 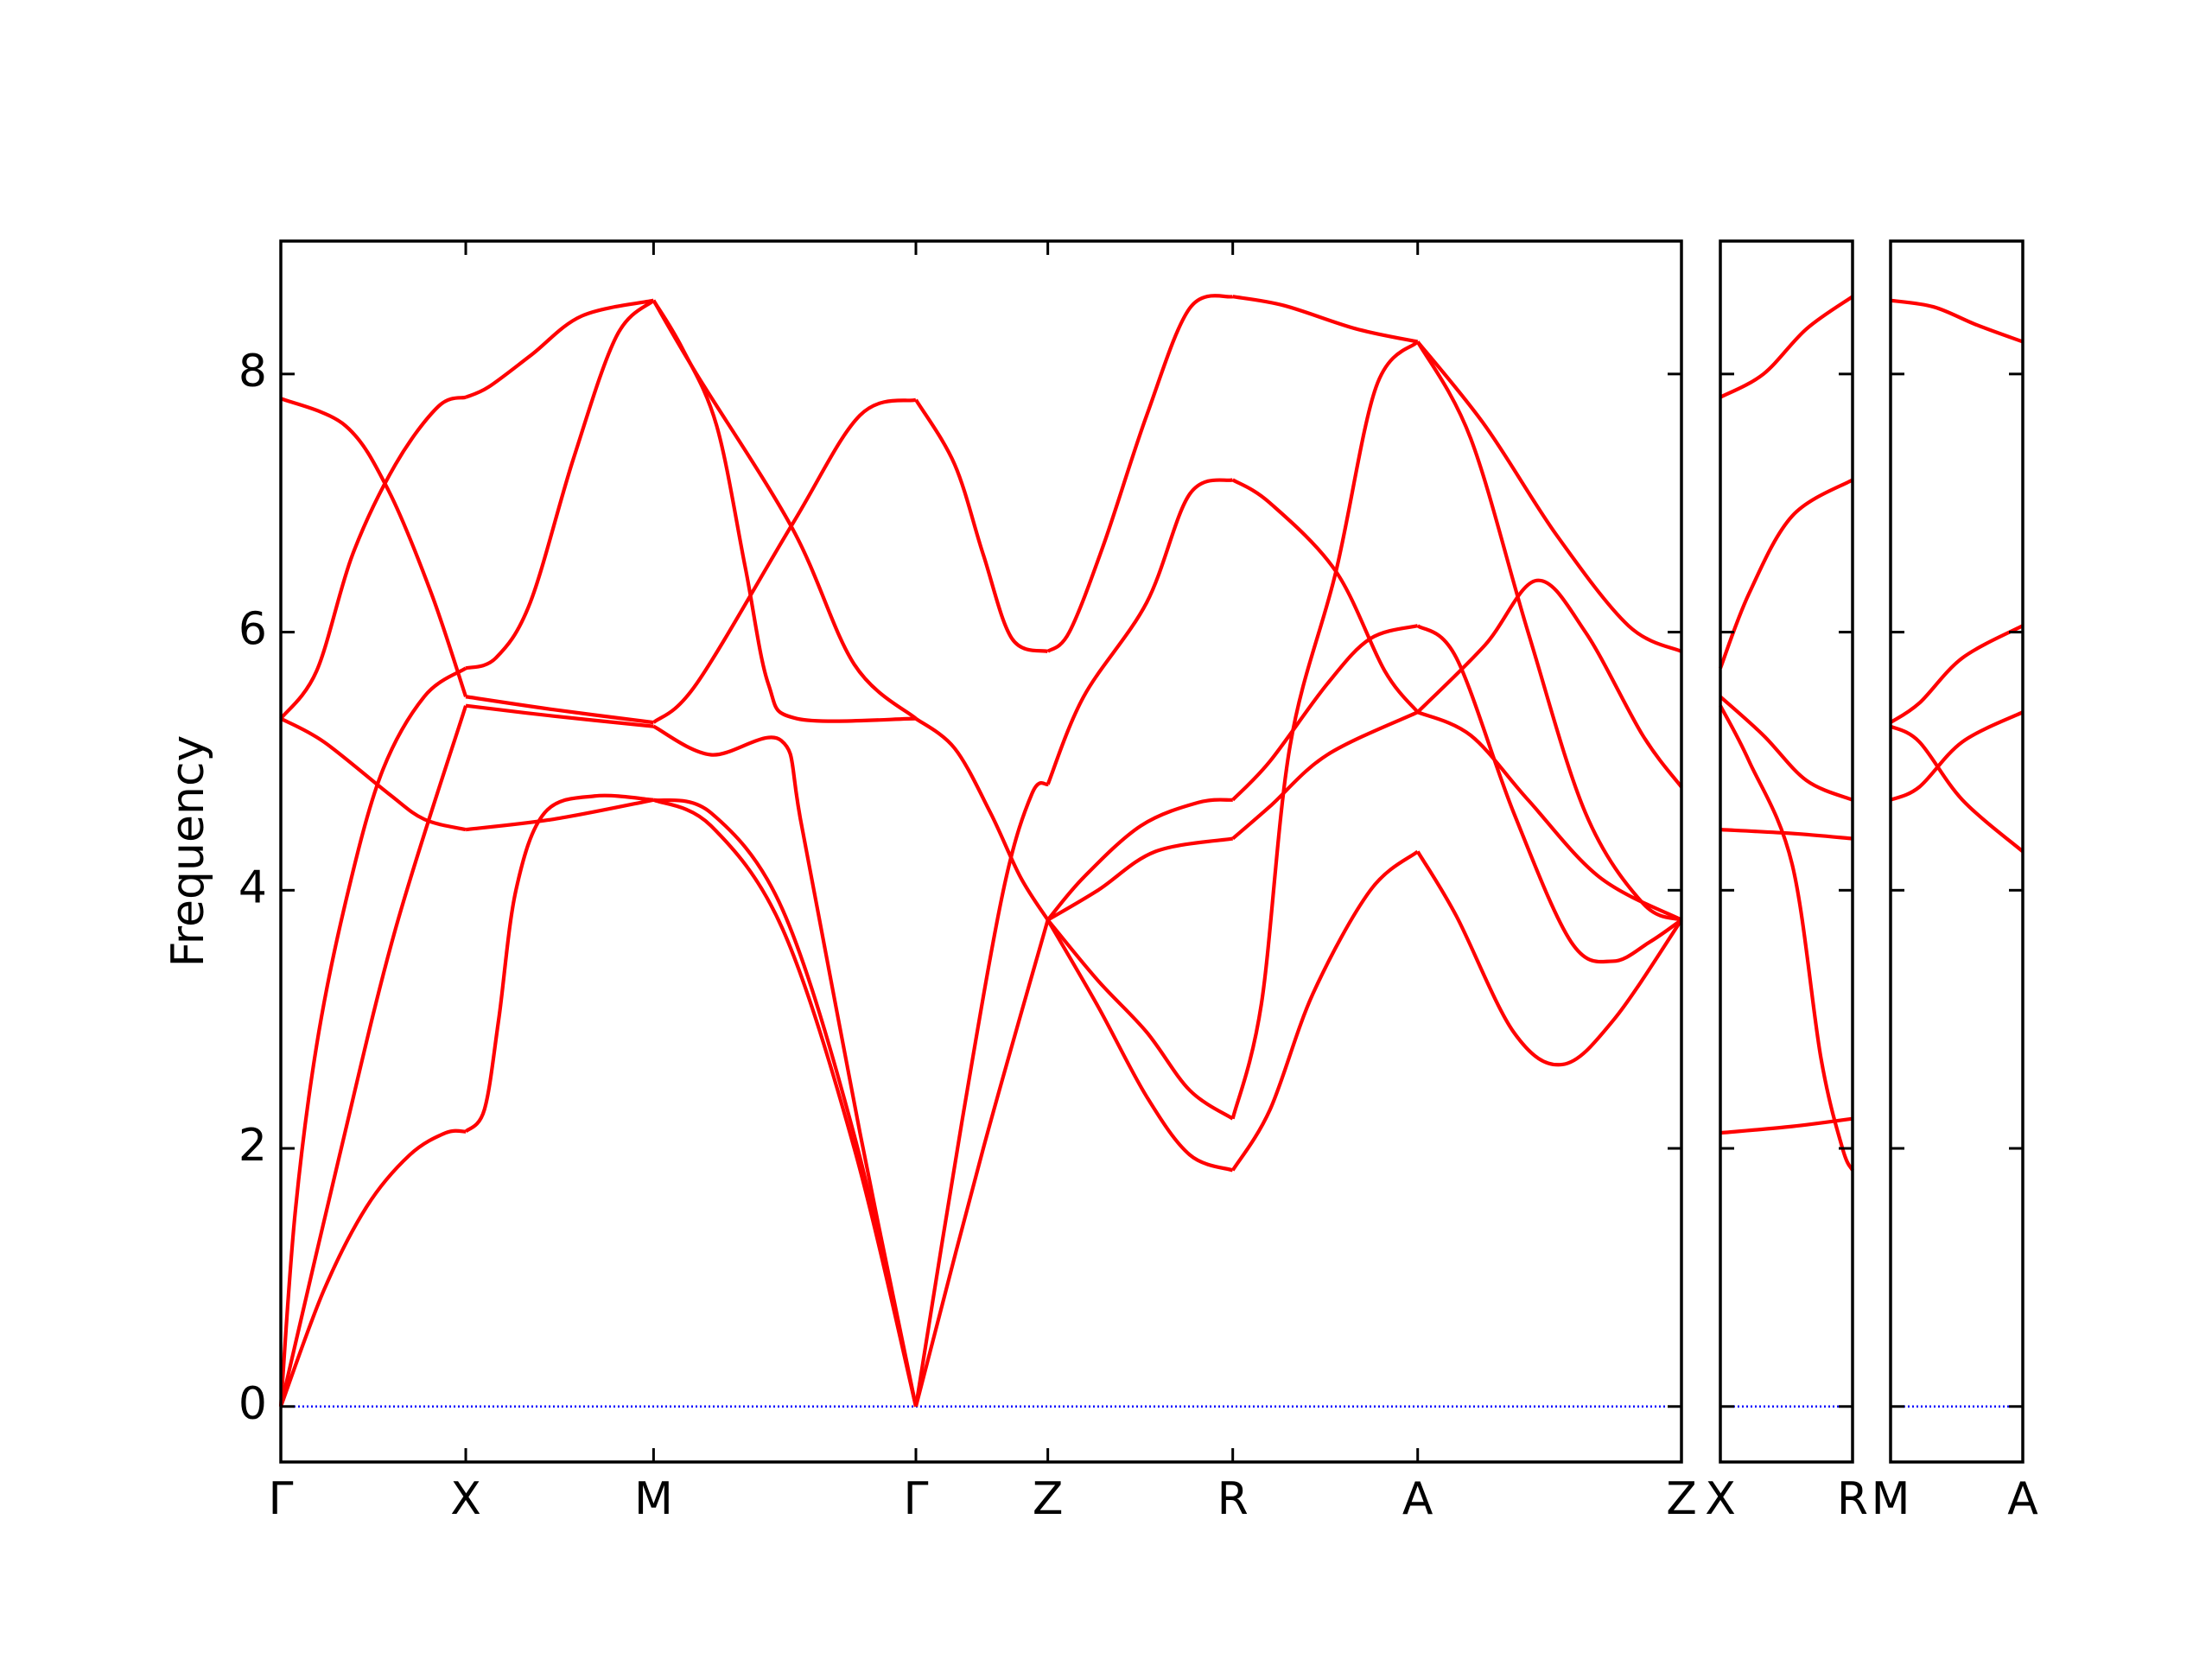 What do you see at coordinates (188, 851) in the screenshot?
I see `y-axis-label: Frequency` at bounding box center [188, 851].